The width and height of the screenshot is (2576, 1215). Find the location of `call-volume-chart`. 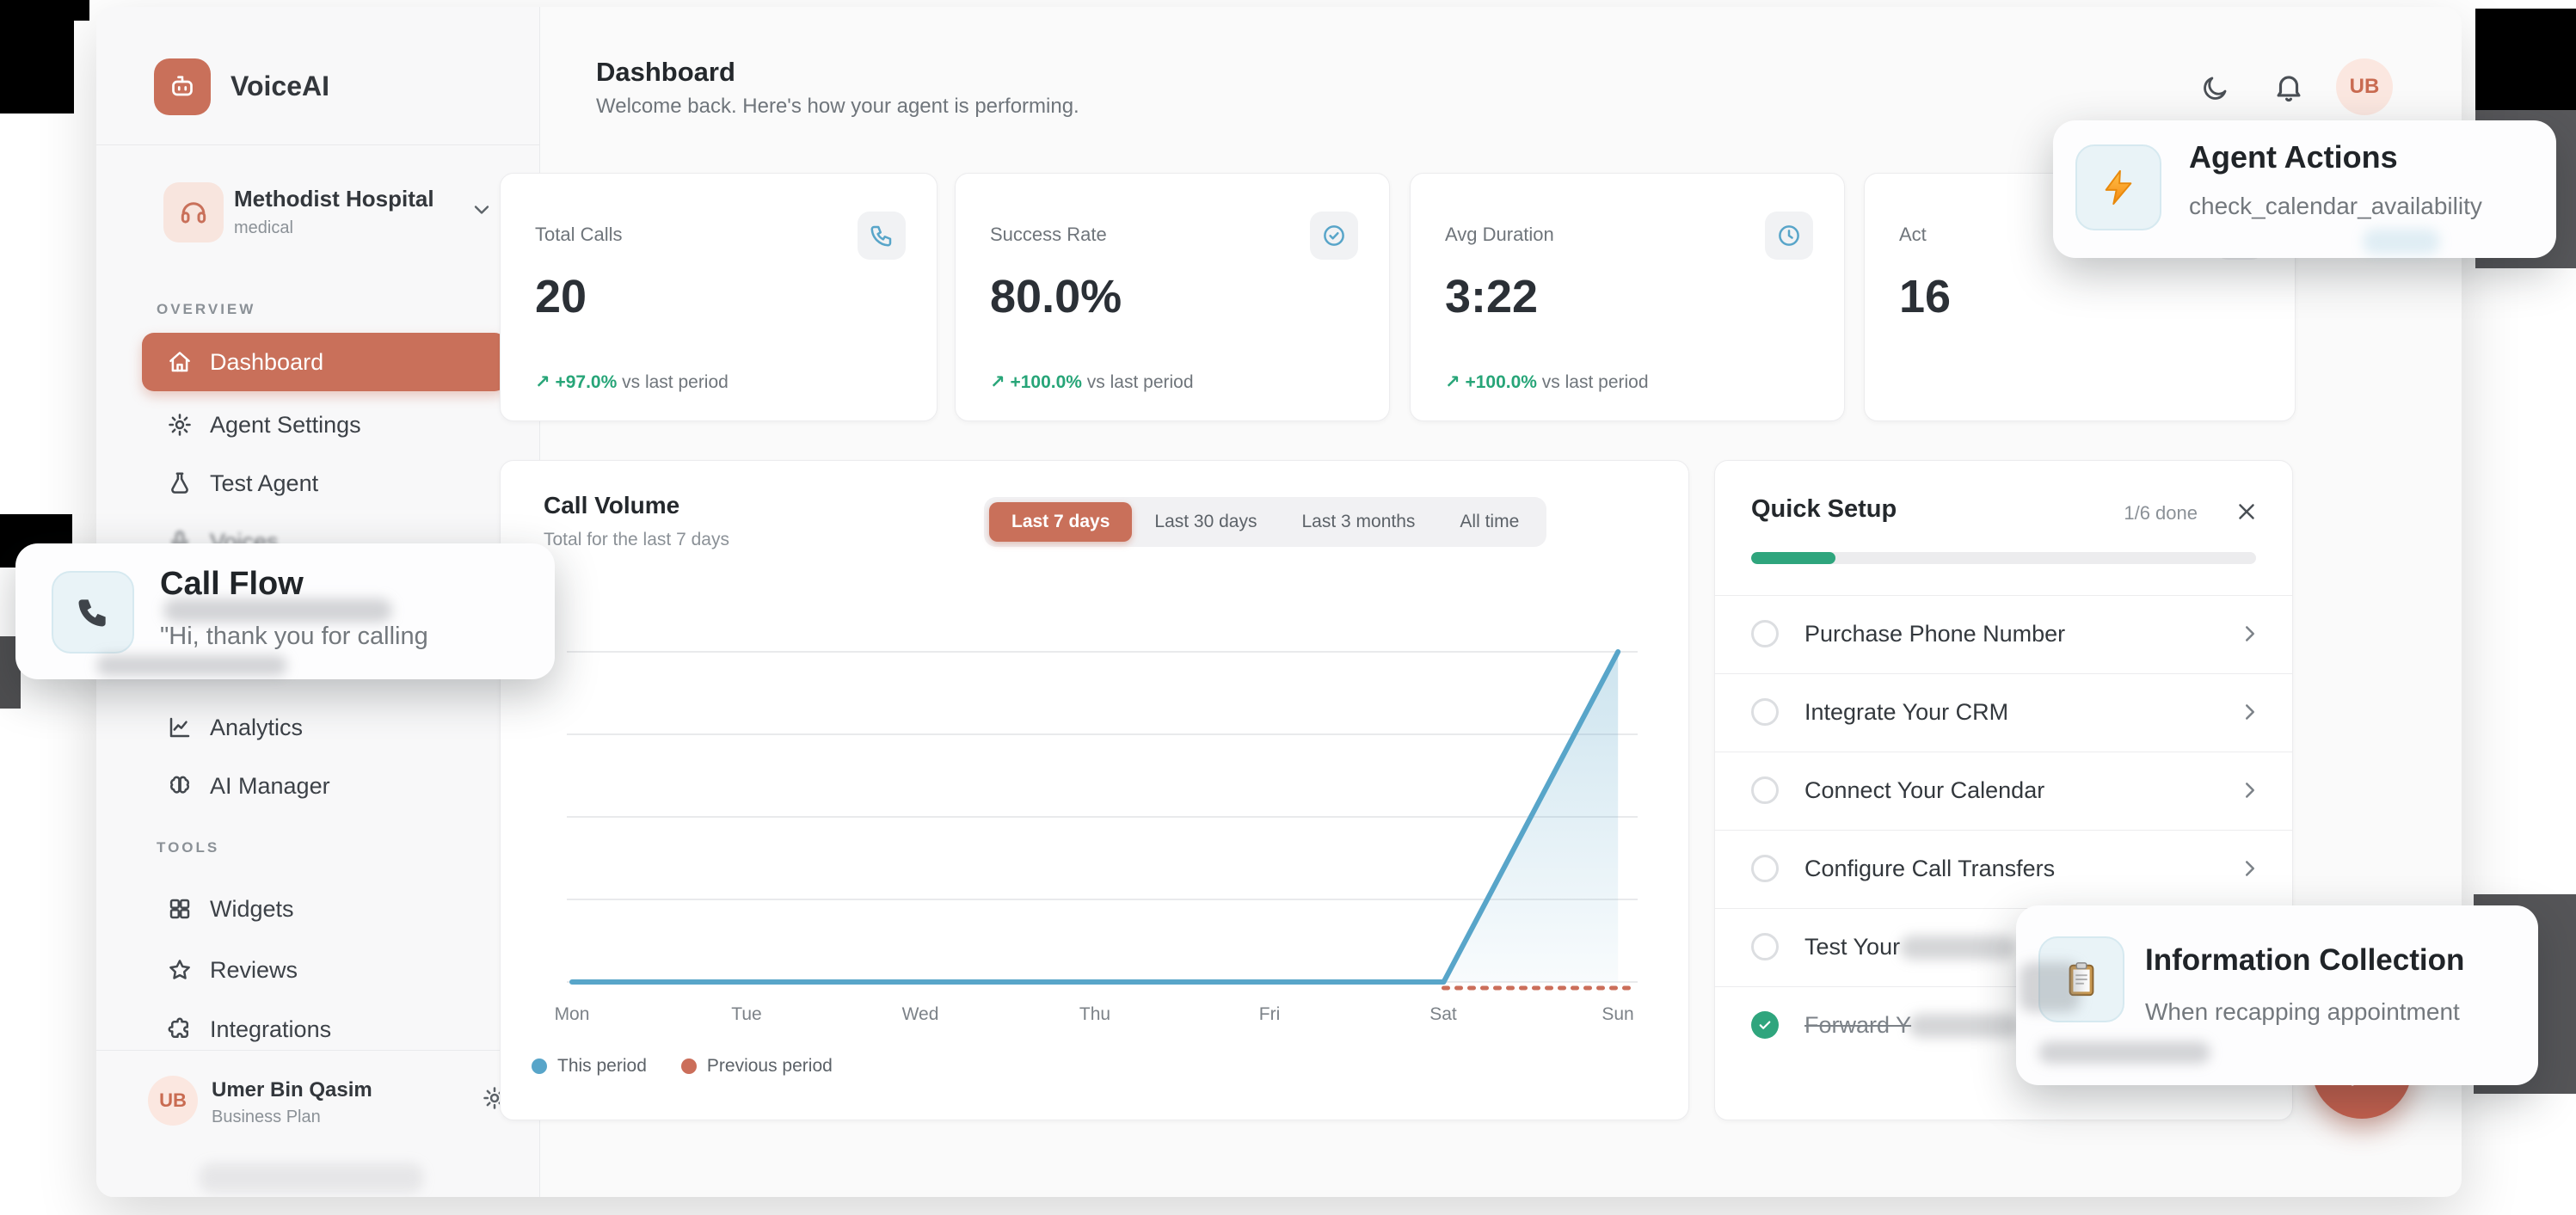

call-volume-chart is located at coordinates (1102, 820).